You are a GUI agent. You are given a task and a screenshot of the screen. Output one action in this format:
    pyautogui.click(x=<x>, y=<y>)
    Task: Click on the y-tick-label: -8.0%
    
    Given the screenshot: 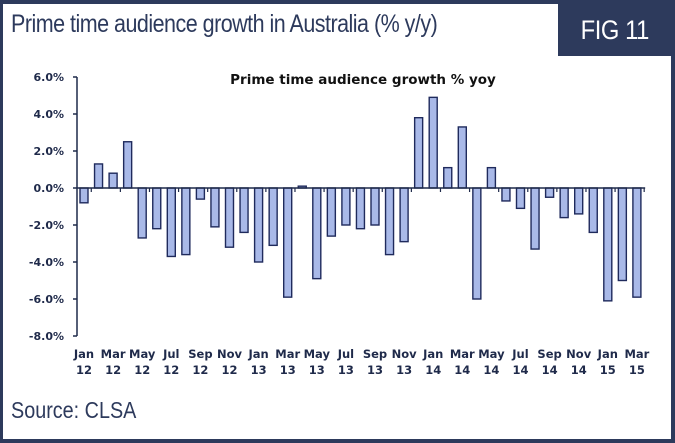 What is the action you would take?
    pyautogui.click(x=46, y=336)
    